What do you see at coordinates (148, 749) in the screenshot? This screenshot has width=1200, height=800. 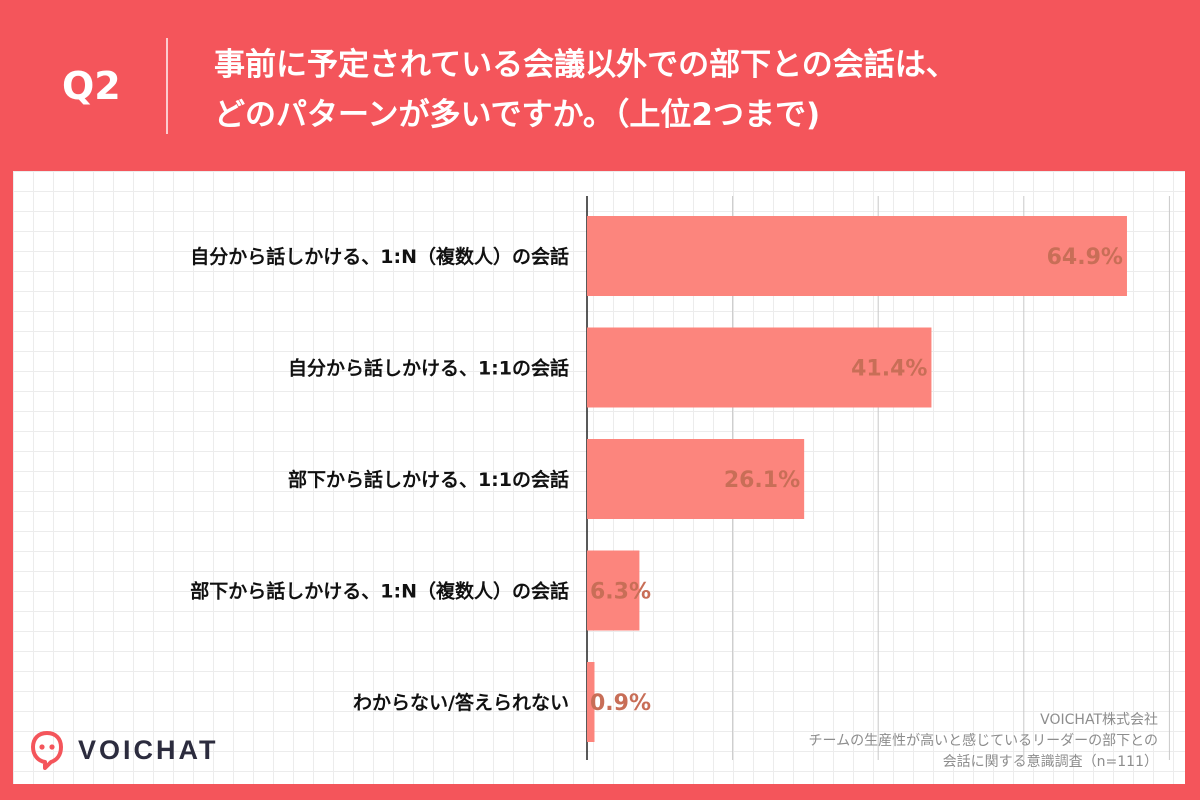 I see `logo-text: VOICHAT` at bounding box center [148, 749].